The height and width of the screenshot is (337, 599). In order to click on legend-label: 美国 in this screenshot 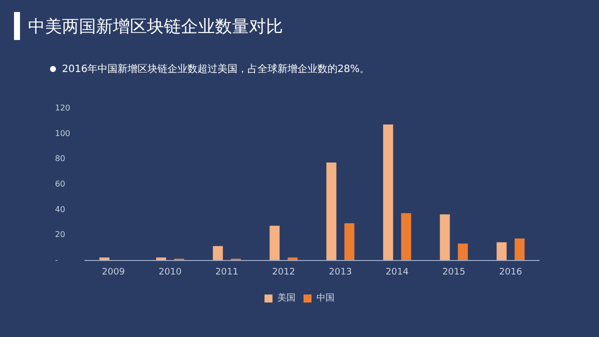, I will do `click(287, 298)`.